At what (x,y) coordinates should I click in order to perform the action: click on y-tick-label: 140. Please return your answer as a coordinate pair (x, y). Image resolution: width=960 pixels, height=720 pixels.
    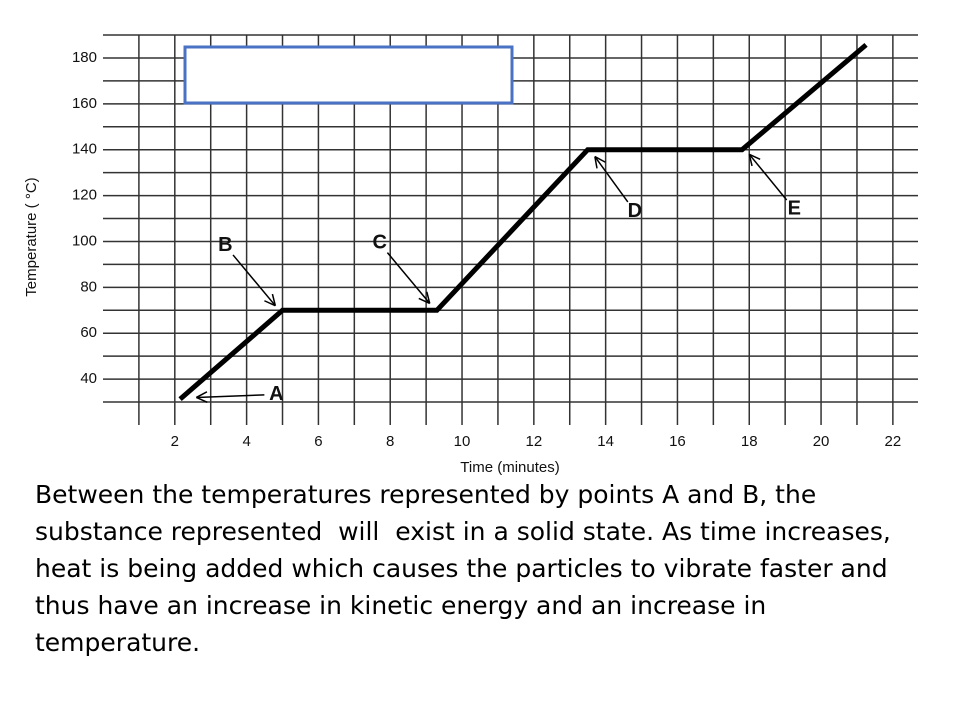
    Looking at the image, I should click on (84, 149).